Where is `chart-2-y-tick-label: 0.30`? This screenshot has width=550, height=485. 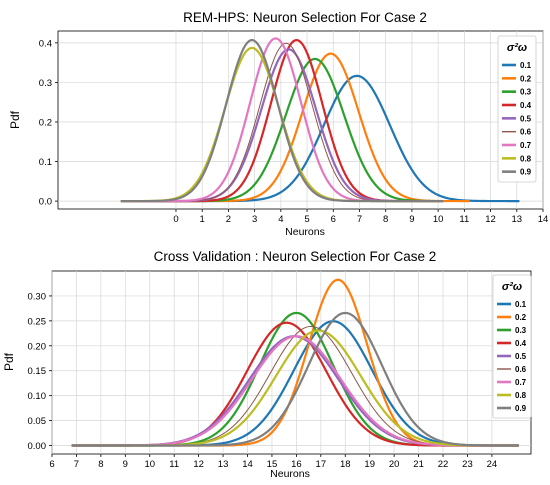 chart-2-y-tick-label: 0.30 is located at coordinates (37, 296).